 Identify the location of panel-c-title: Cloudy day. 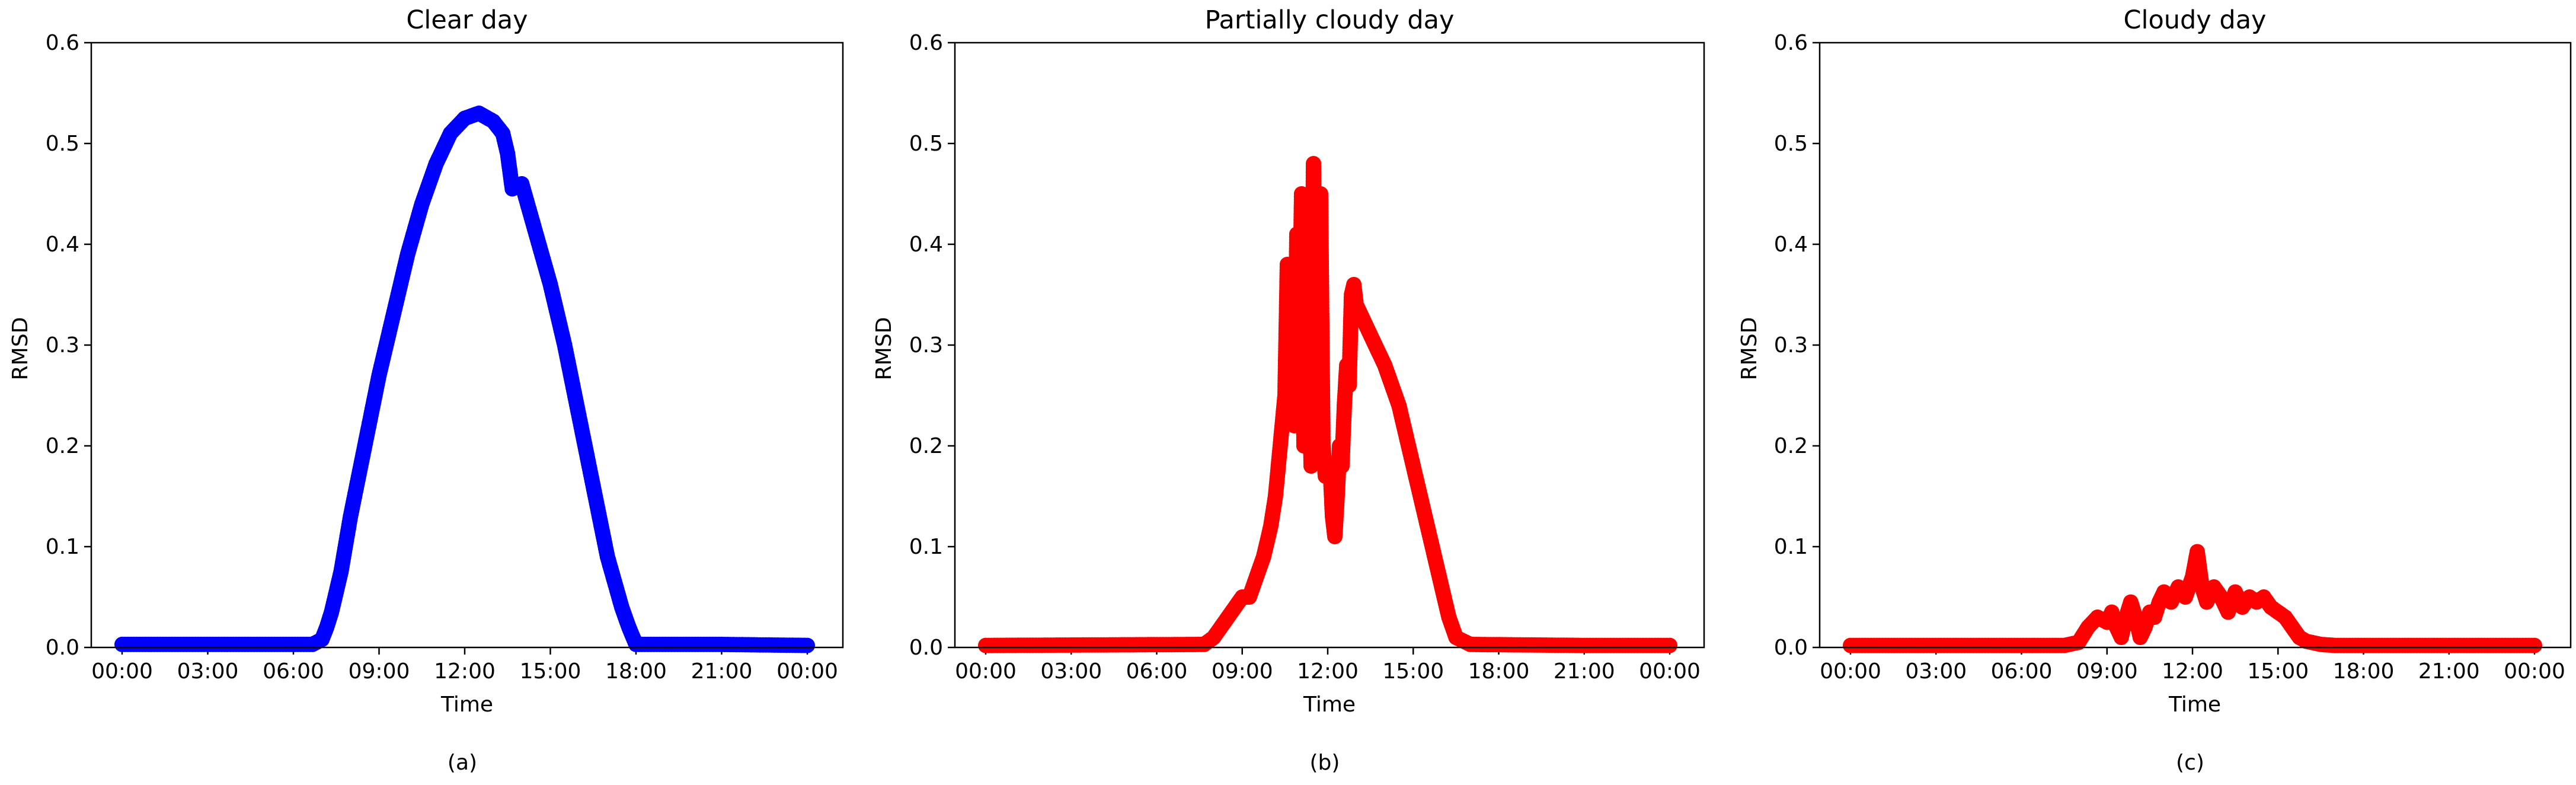
(2194, 20).